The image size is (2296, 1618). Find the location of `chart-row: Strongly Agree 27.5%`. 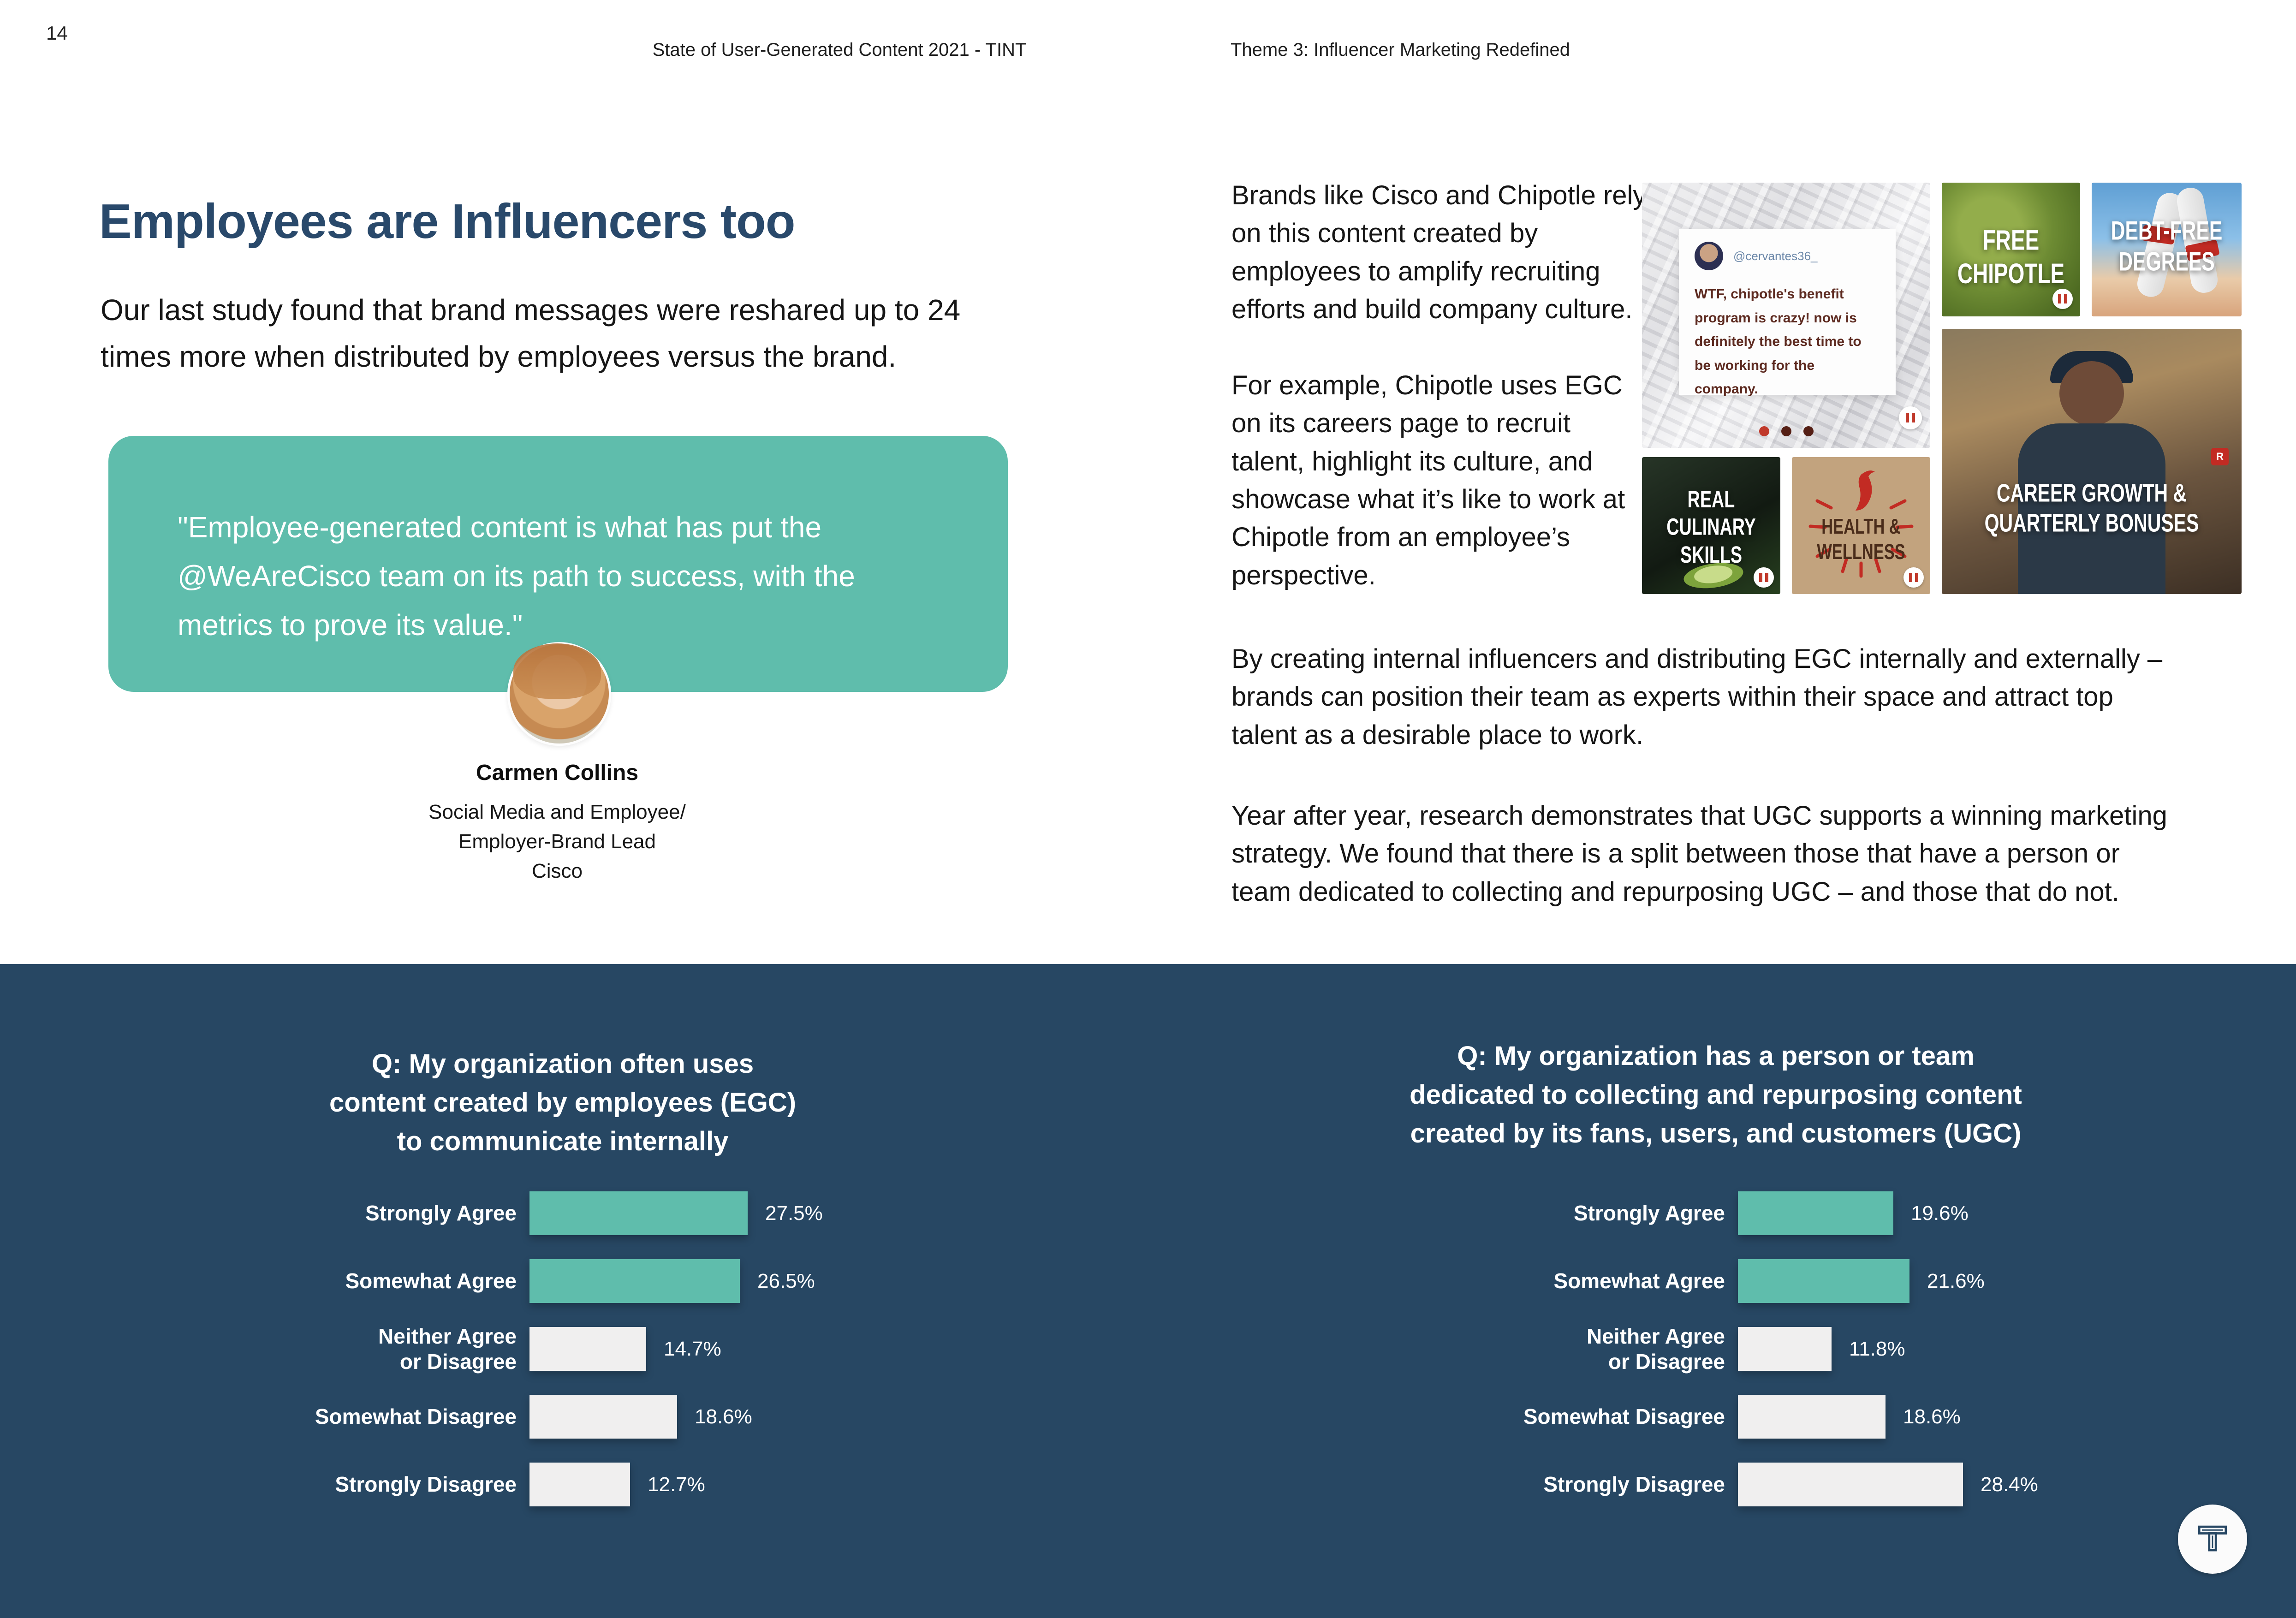

chart-row: Strongly Agree 27.5% is located at coordinates (499, 1213).